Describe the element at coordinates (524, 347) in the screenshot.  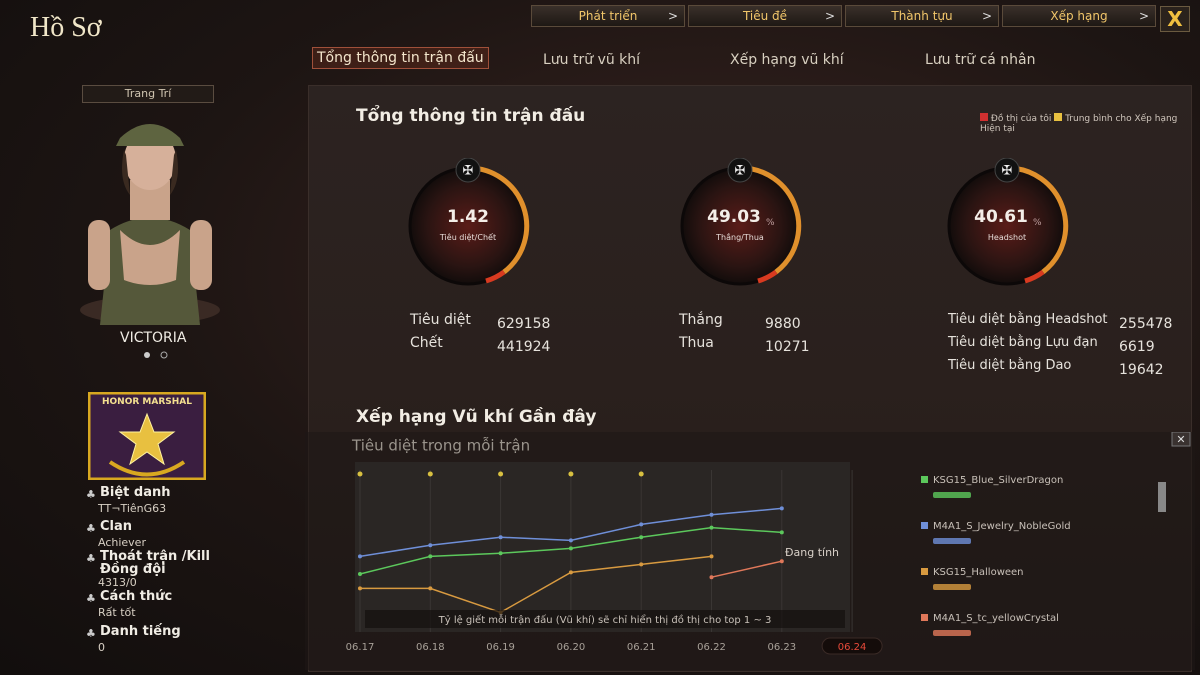
I see `stat-value: 441924` at that location.